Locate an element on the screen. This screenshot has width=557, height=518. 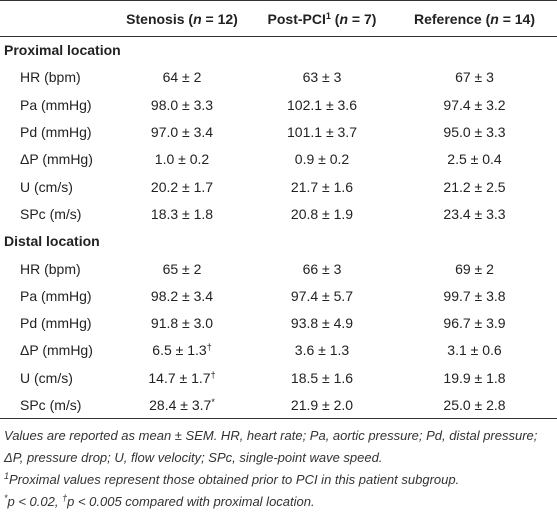
text-segment: Post-PCI is located at coordinates (296, 18).